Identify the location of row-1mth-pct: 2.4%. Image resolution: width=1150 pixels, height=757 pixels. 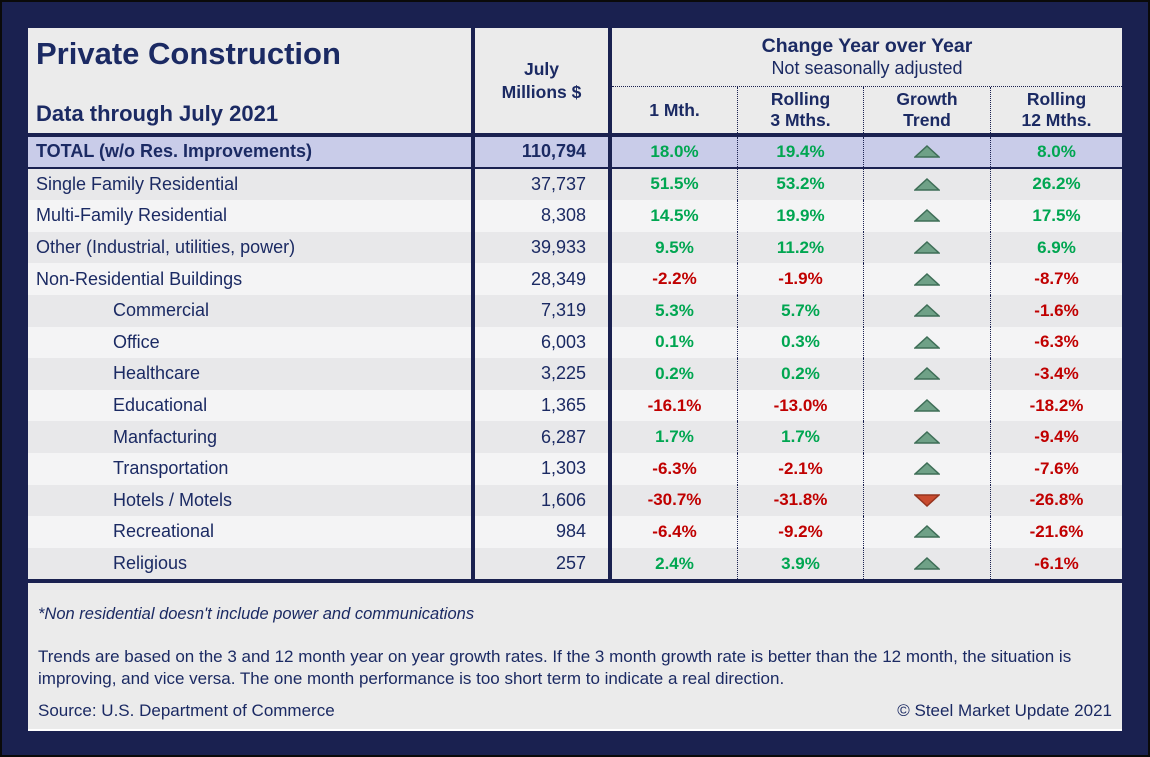
(674, 563).